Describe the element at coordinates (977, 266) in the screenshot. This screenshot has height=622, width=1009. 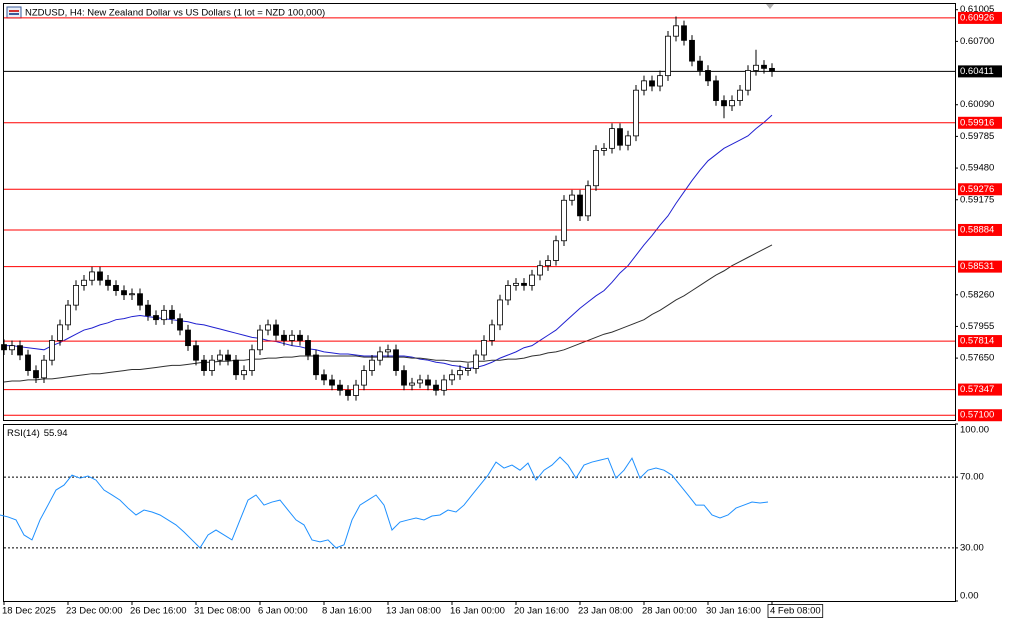
I see `level-label: 0.58531` at that location.